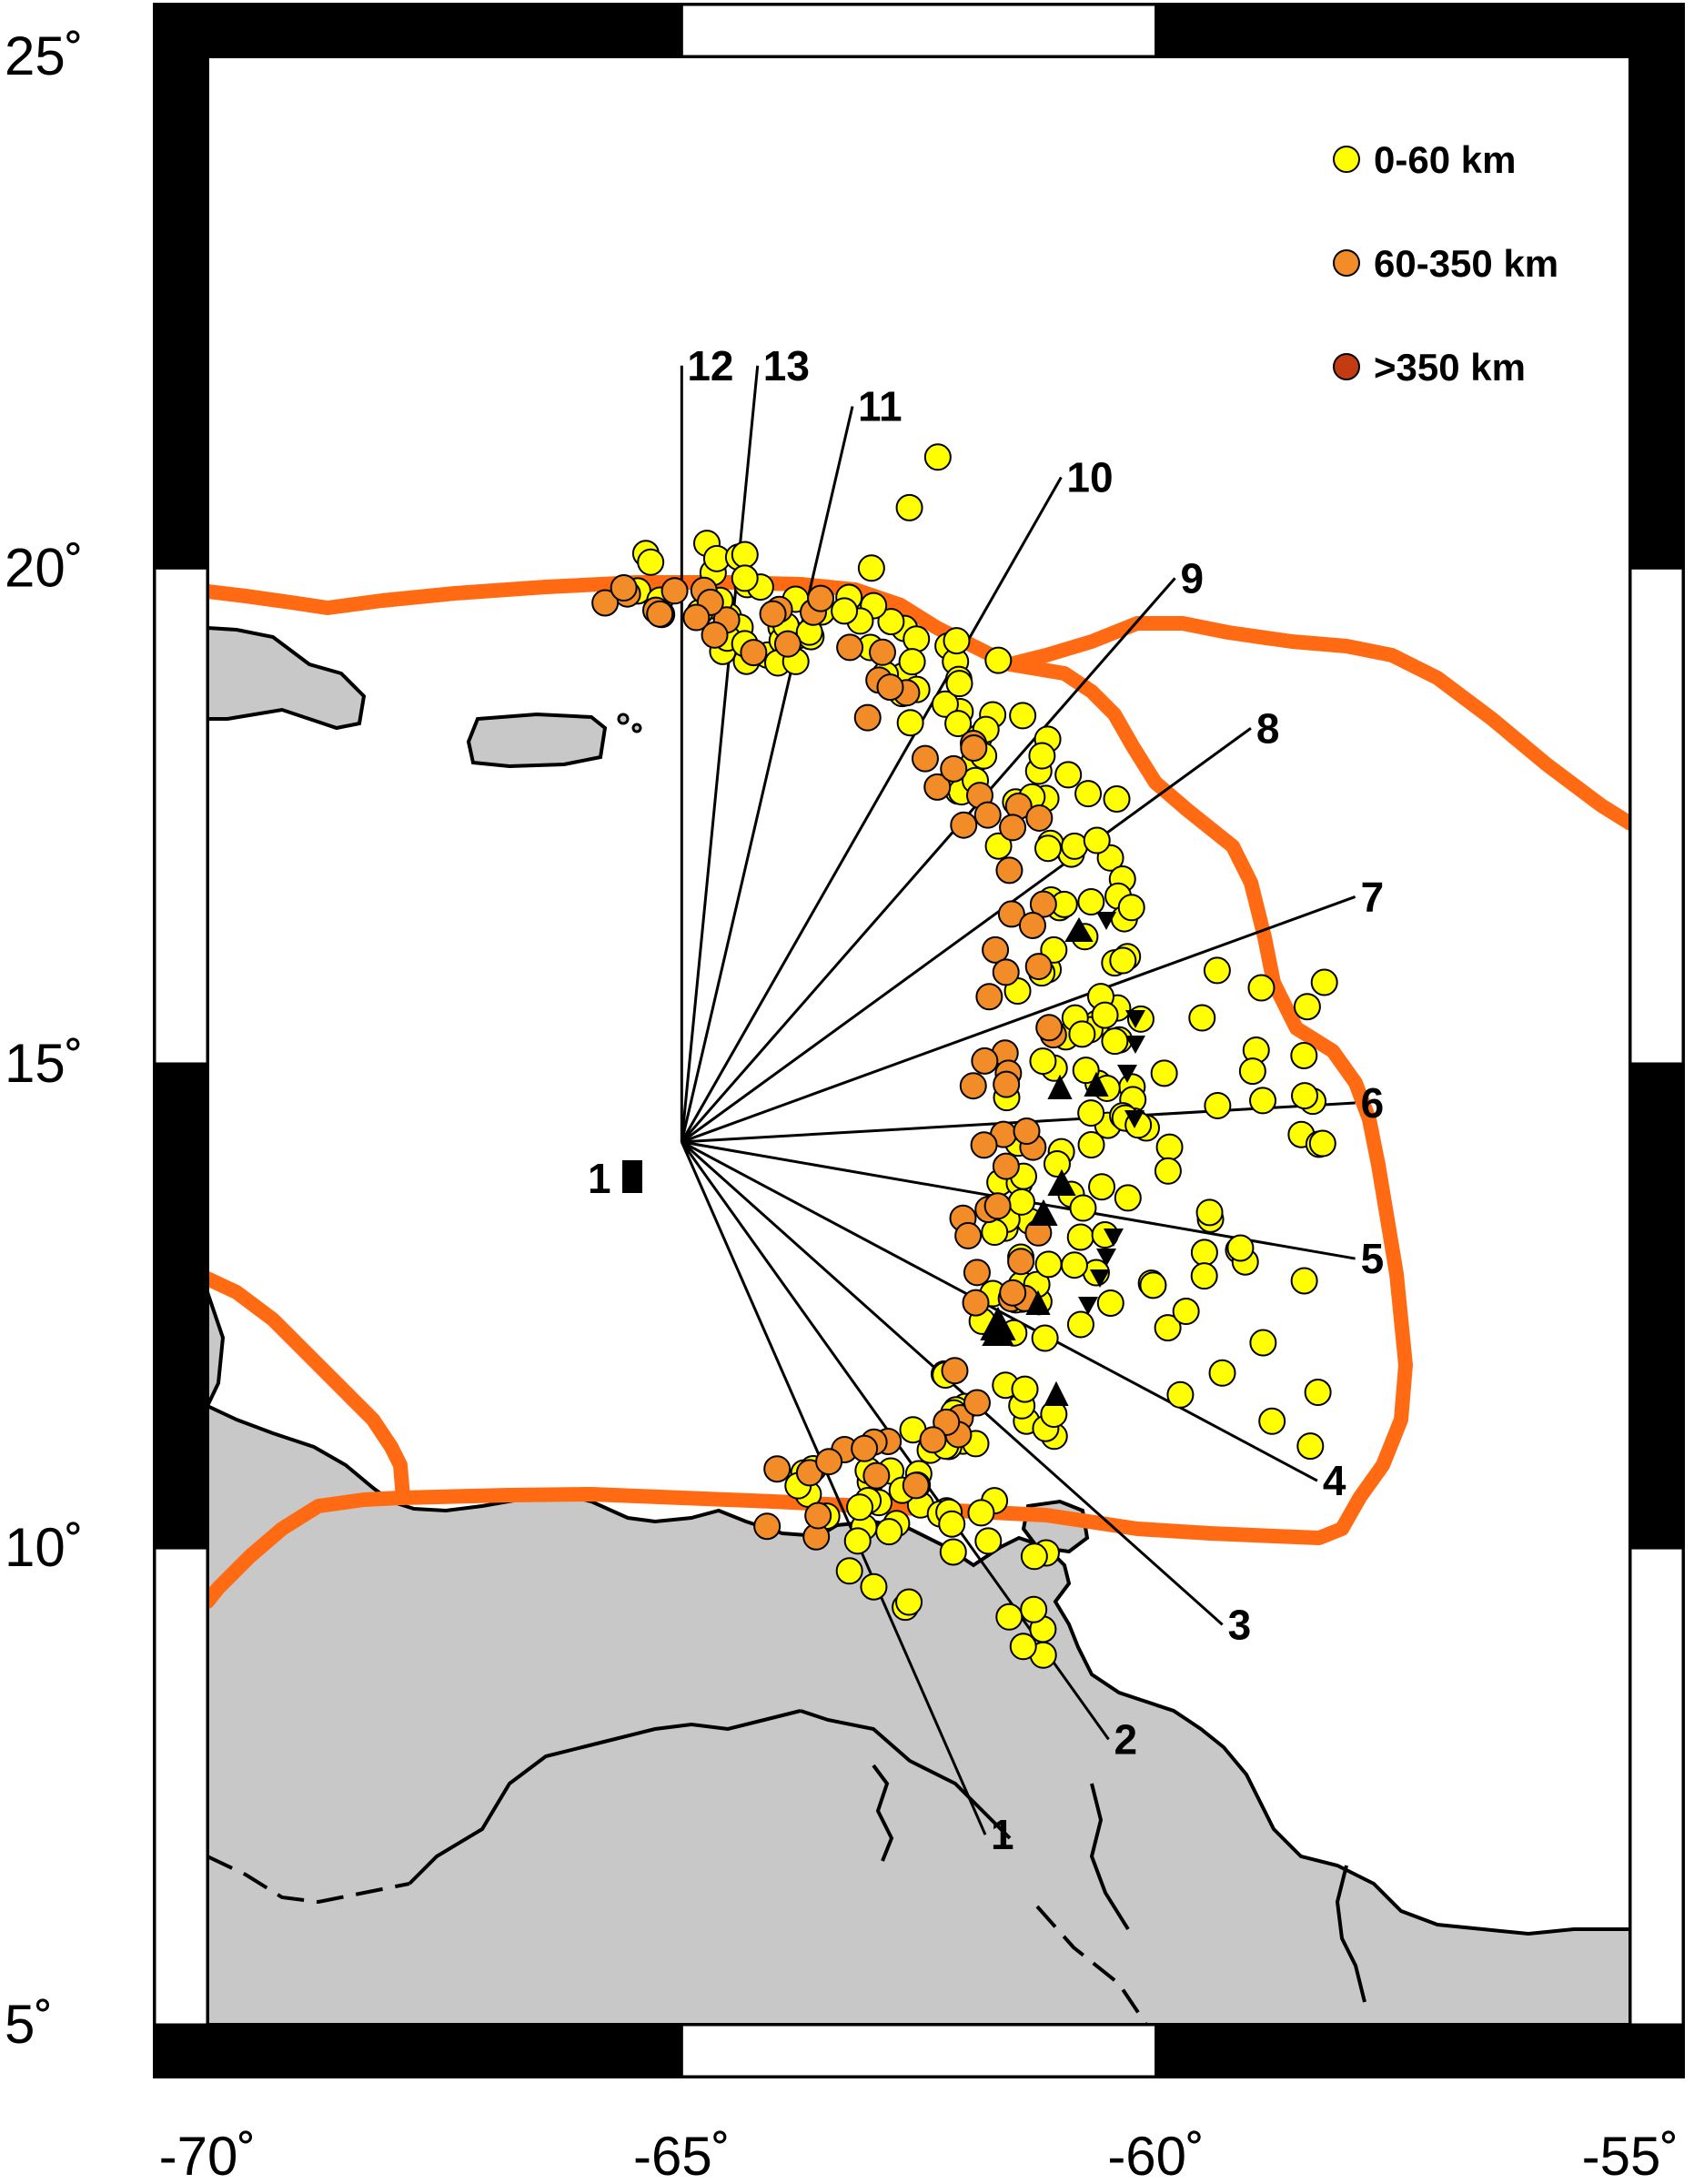 The height and width of the screenshot is (2184, 1694). What do you see at coordinates (623, 719) in the screenshot?
I see `land-islet` at bounding box center [623, 719].